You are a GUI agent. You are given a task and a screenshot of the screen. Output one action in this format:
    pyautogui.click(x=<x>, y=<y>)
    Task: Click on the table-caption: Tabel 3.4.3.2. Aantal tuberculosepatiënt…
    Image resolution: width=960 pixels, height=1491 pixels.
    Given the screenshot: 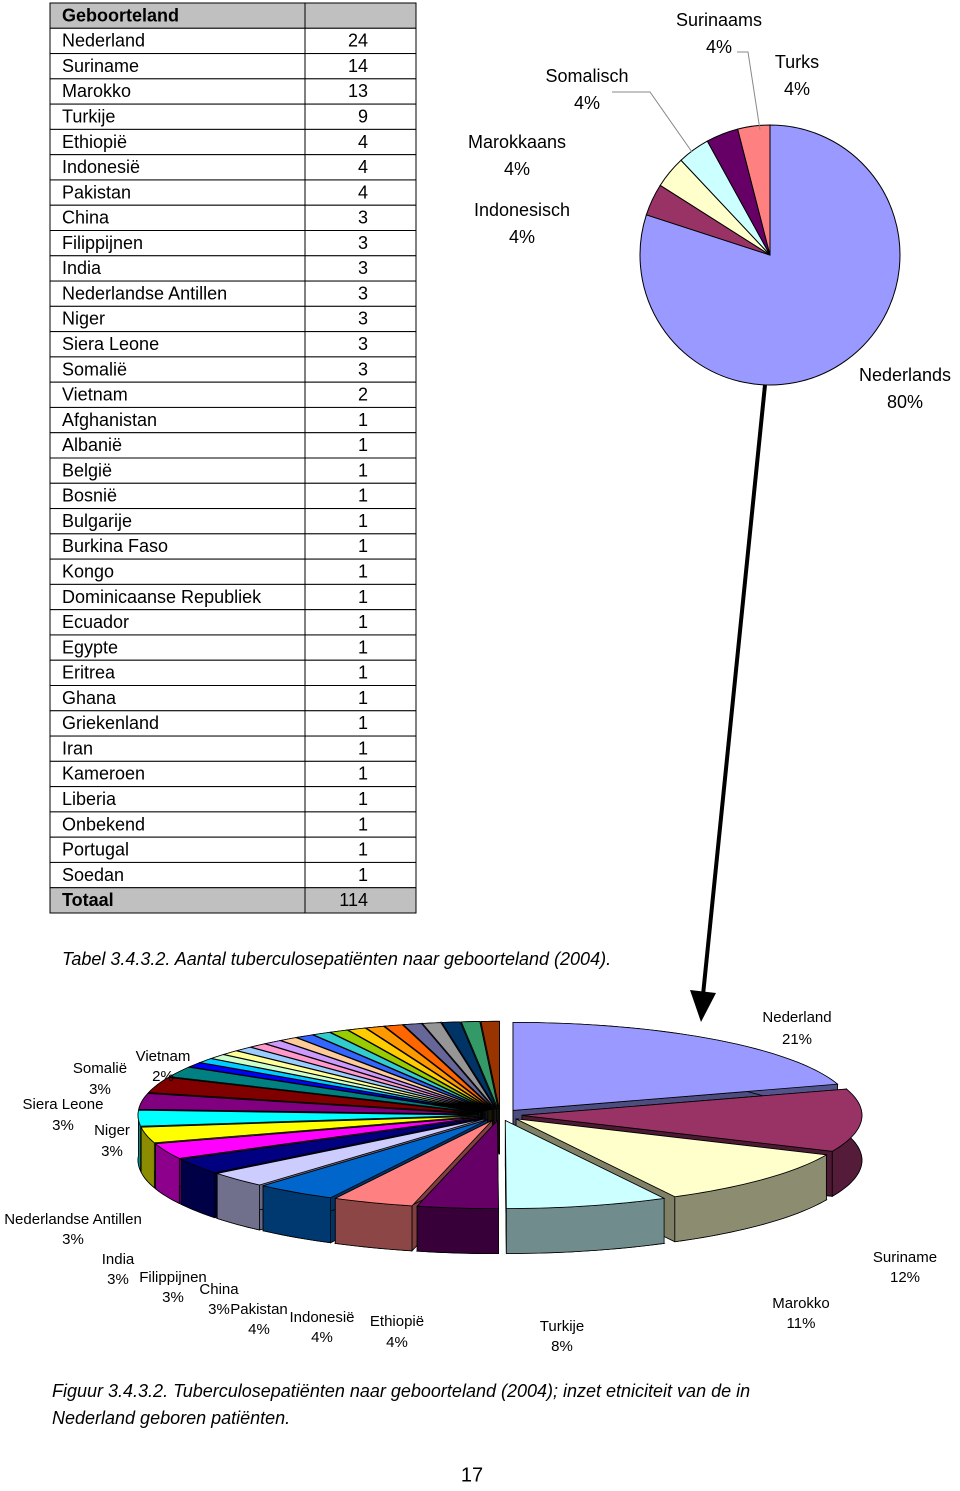 What is the action you would take?
    pyautogui.click(x=336, y=959)
    